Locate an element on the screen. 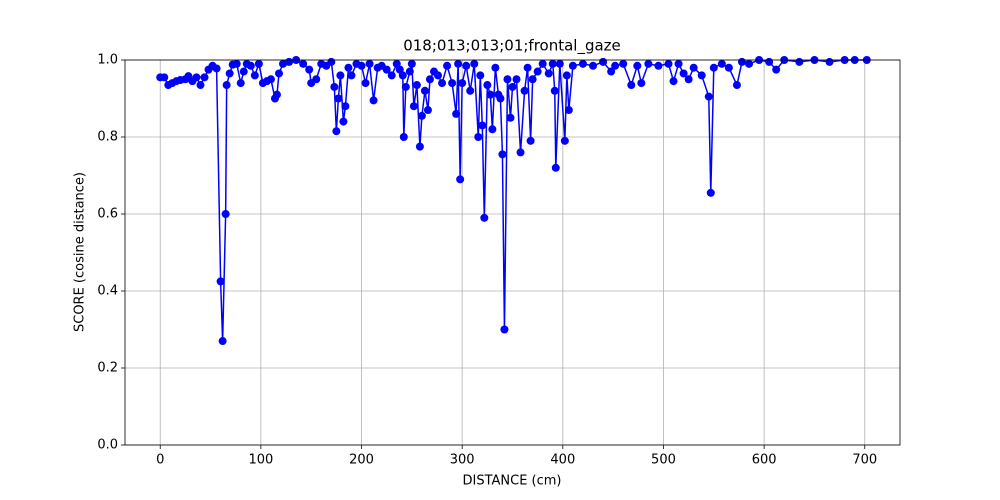 The height and width of the screenshot is (500, 1000). y-tick-label: 0.4 is located at coordinates (107, 291).